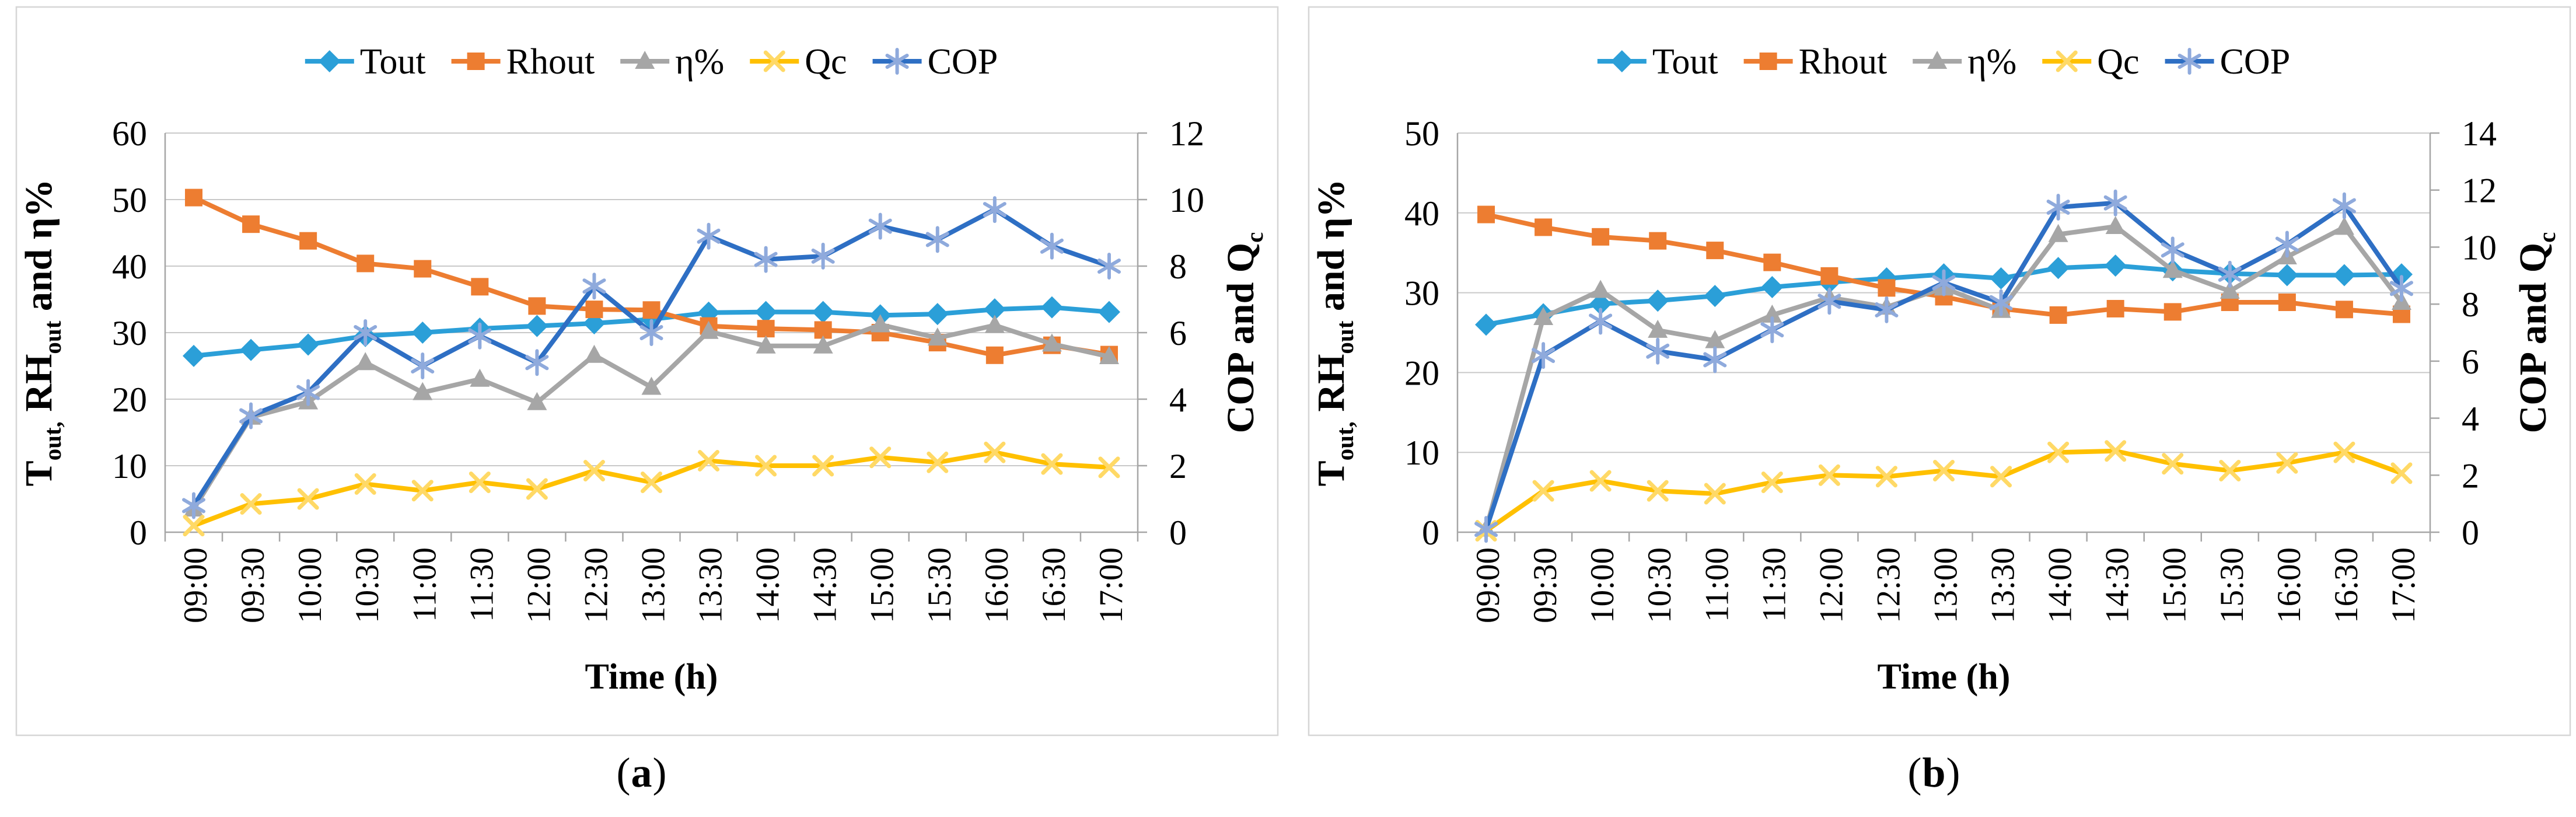  Describe the element at coordinates (2118, 62) in the screenshot. I see `legend-label: Qc` at that location.